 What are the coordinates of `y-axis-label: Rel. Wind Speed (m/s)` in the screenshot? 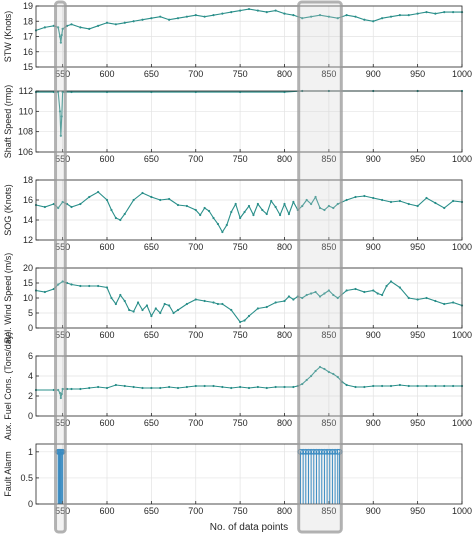 It's located at (8, 298).